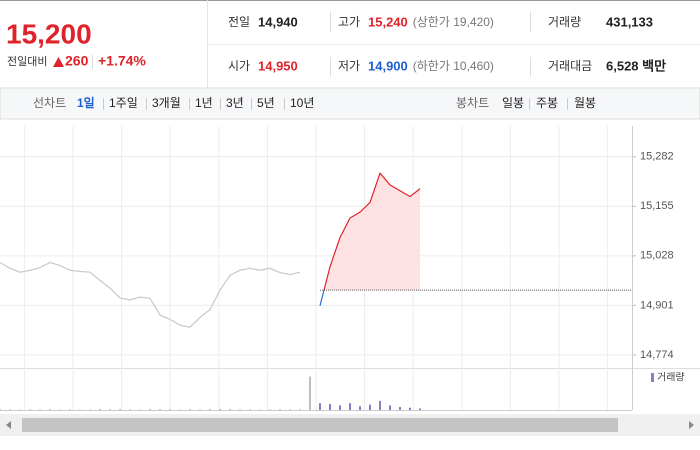 This screenshot has height=450, width=700. What do you see at coordinates (657, 355) in the screenshot?
I see `y-tick-label: 14,774` at bounding box center [657, 355].